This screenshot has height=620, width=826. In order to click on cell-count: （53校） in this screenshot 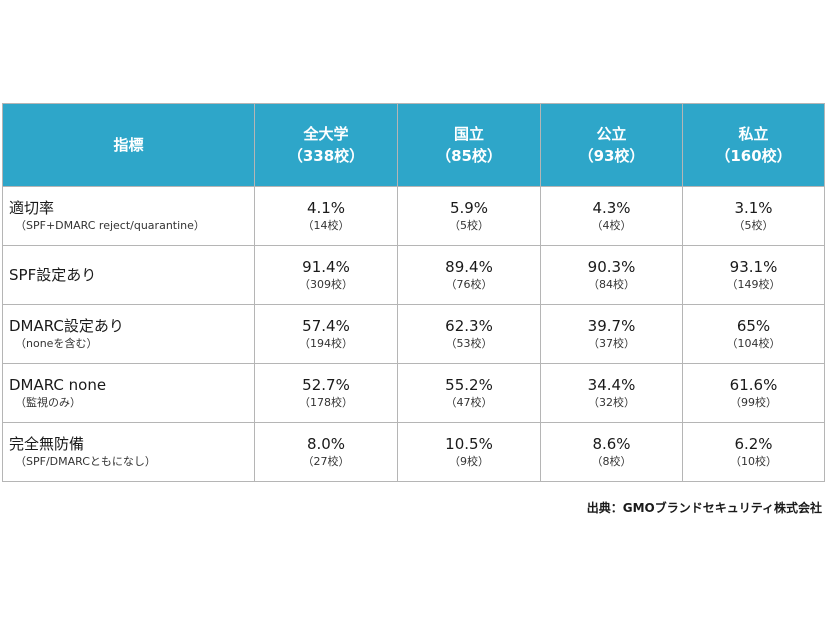, I will do `click(469, 343)`.